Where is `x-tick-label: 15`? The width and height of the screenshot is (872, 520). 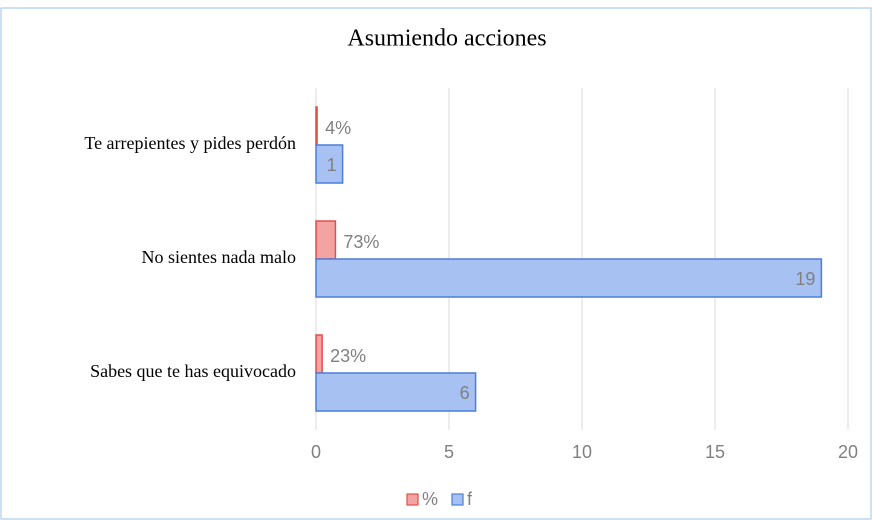
x-tick-label: 15 is located at coordinates (715, 452).